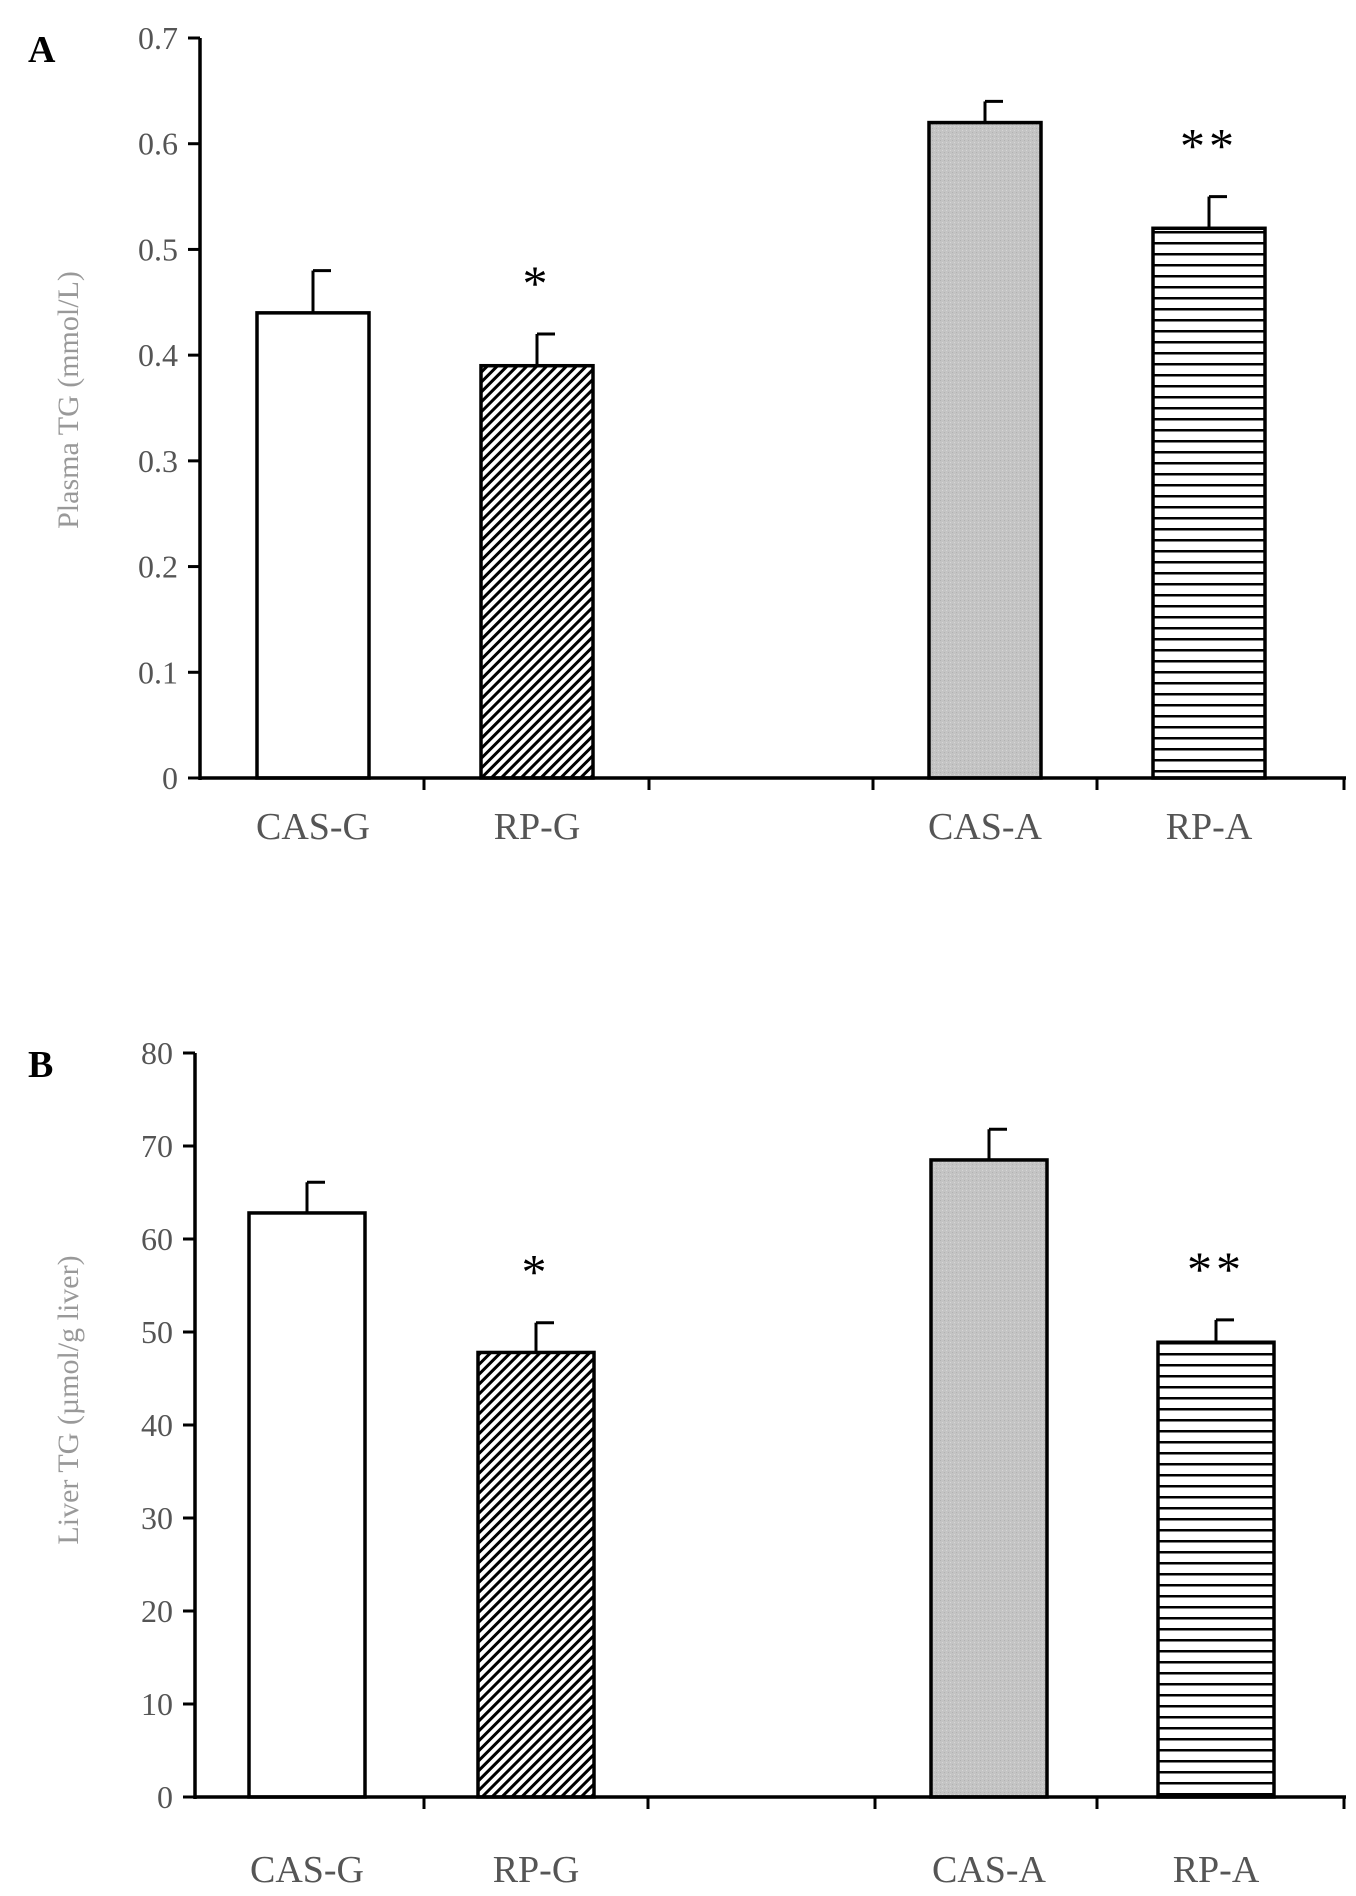 The image size is (1356, 1896). What do you see at coordinates (158, 38) in the screenshot?
I see `y-tick-label: 0.7` at bounding box center [158, 38].